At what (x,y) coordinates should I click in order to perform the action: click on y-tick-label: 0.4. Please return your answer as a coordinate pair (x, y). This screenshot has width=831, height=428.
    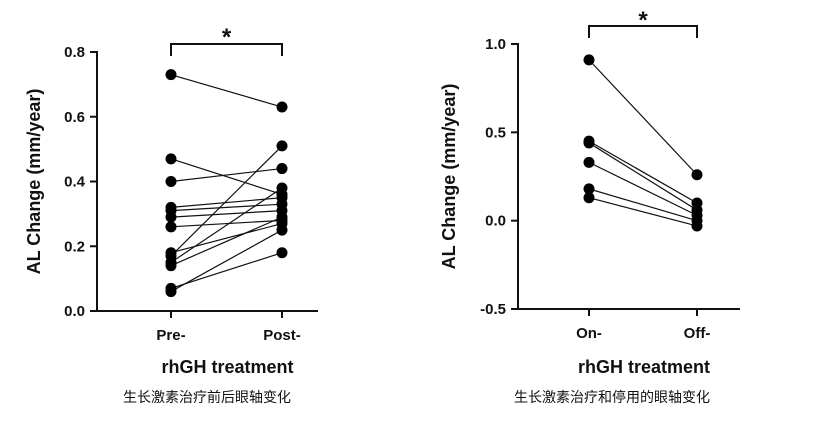
    Looking at the image, I should click on (75, 182).